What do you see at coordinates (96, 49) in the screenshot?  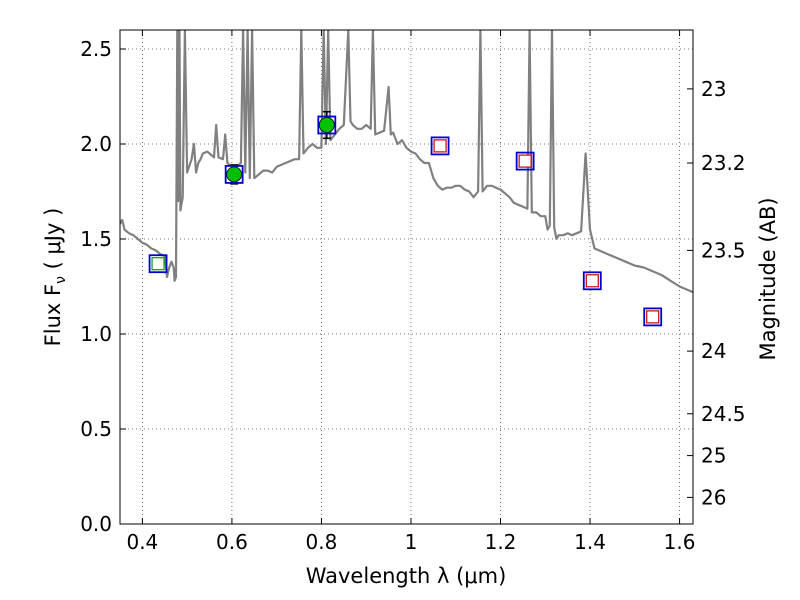 I see `y-tick-label: 2.5` at bounding box center [96, 49].